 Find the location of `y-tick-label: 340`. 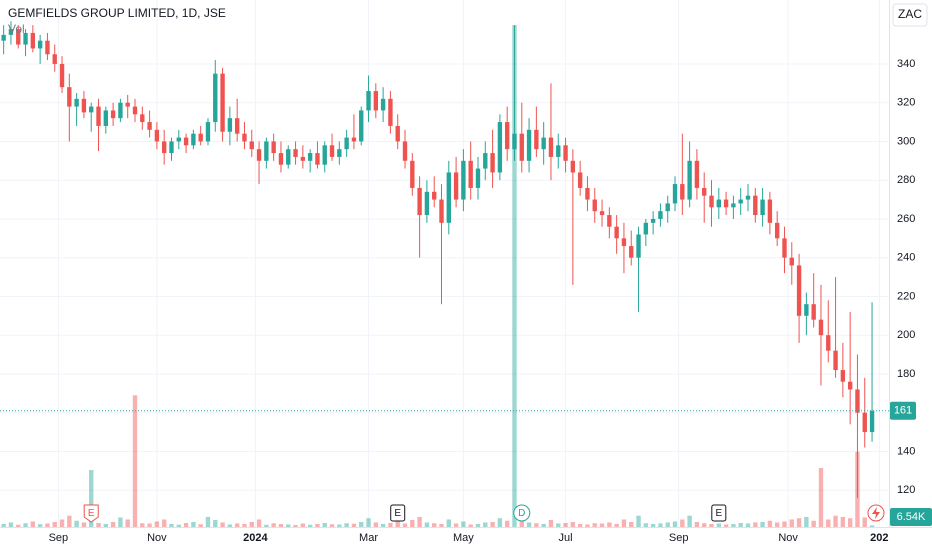

y-tick-label: 340 is located at coordinates (906, 64).